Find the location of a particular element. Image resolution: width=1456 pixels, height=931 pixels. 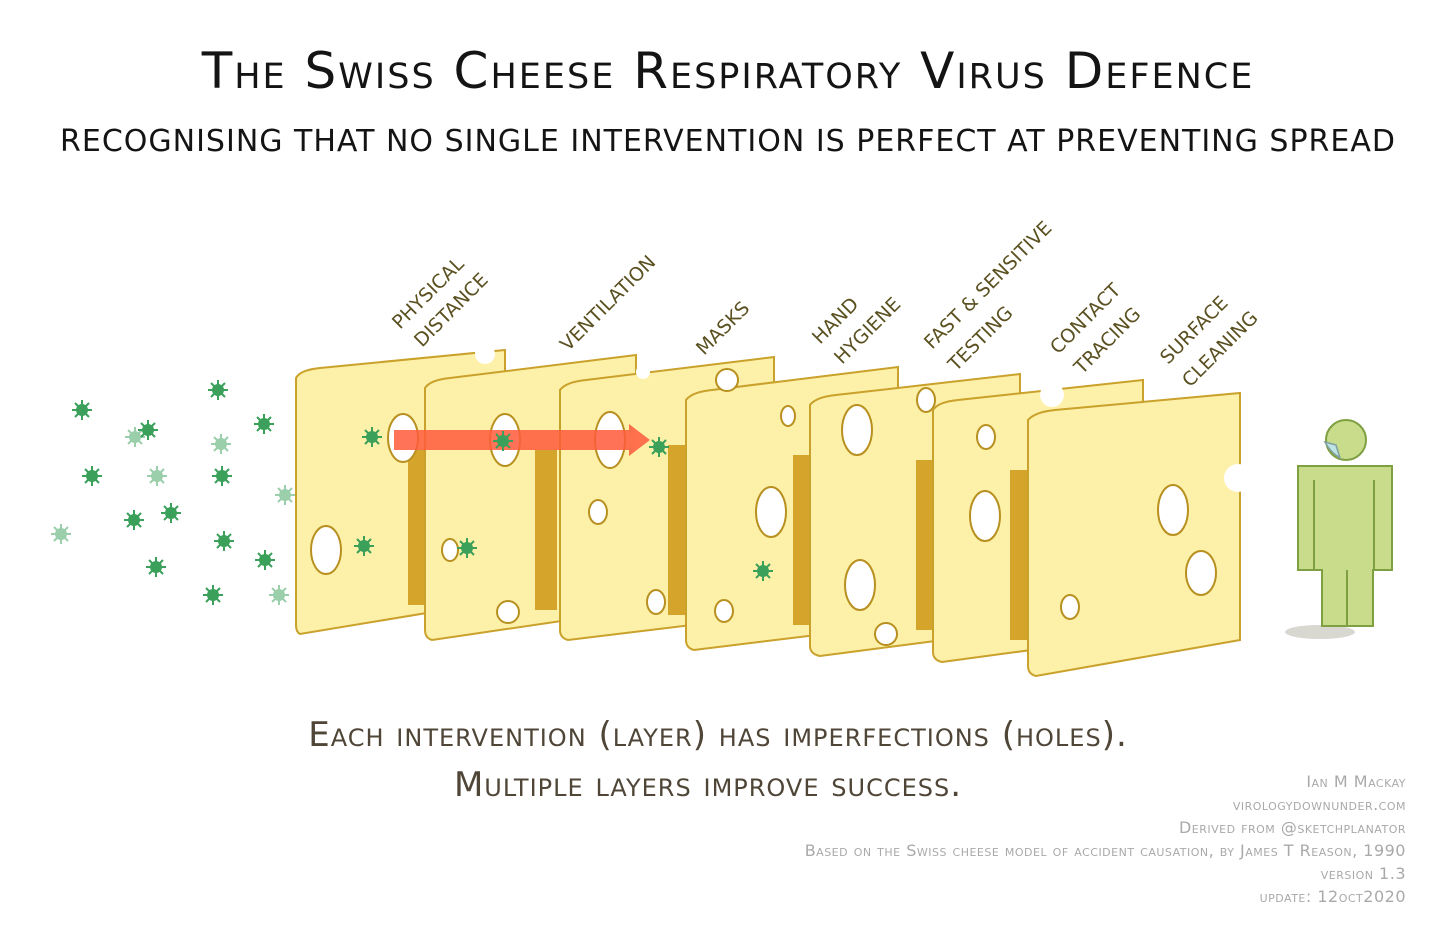

credit-author: Ian M Mackay is located at coordinates (1356, 781).